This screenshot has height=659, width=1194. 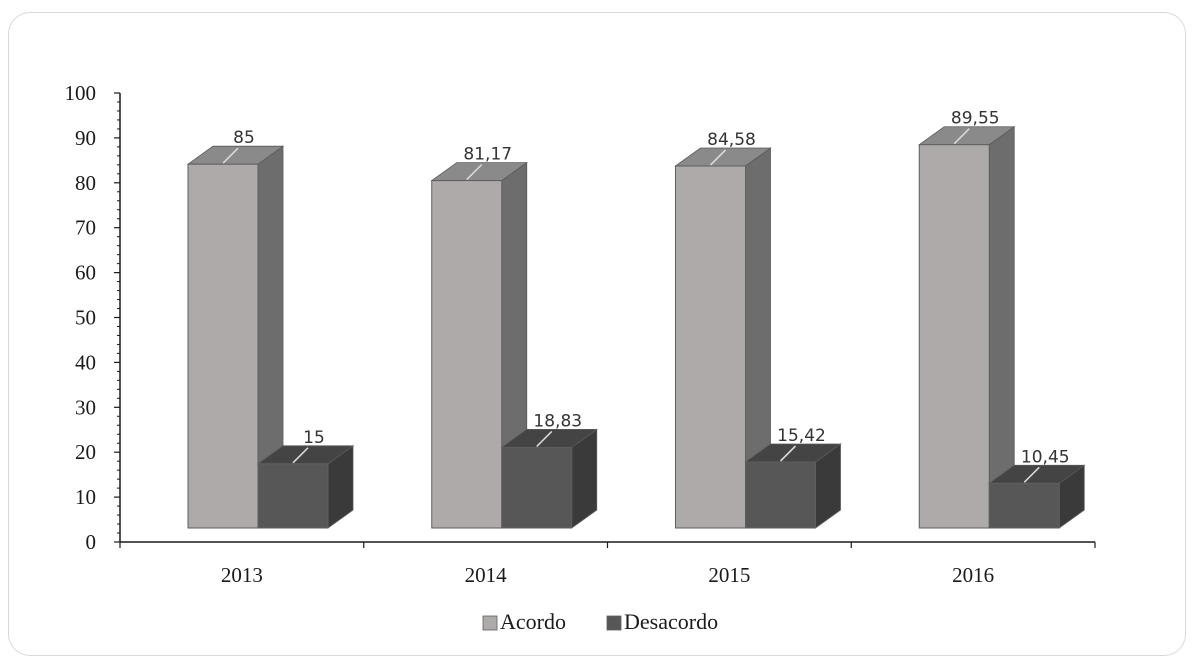 What do you see at coordinates (710, 347) in the screenshot?
I see `bar-acordo-2015-front` at bounding box center [710, 347].